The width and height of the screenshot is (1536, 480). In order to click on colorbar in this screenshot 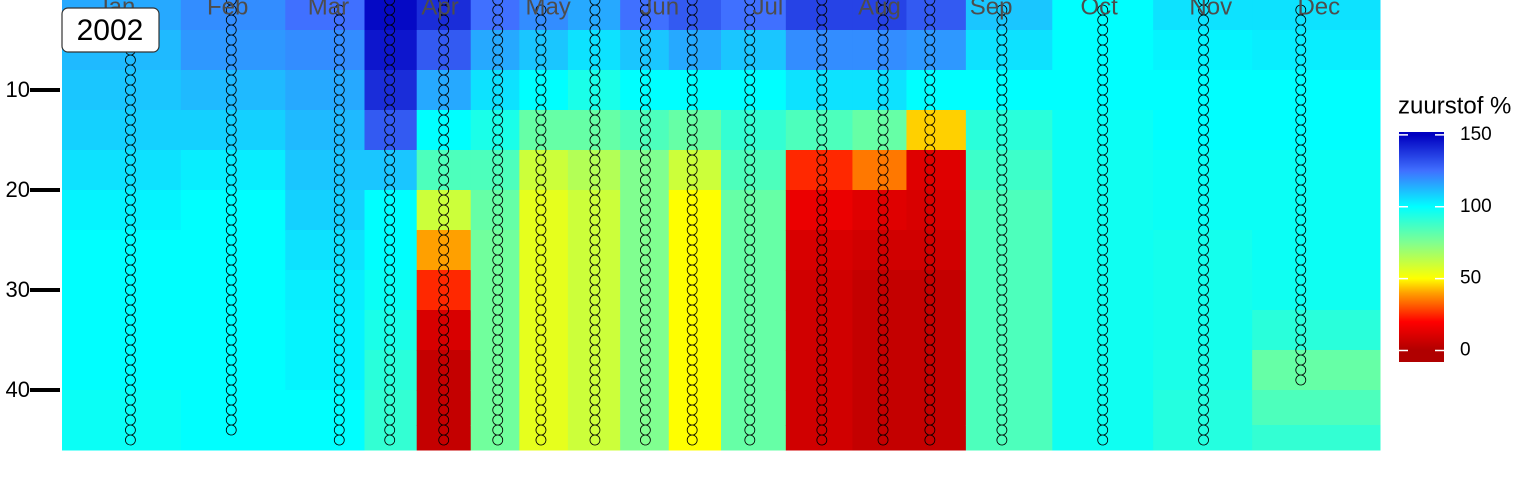, I will do `click(1421, 247)`.